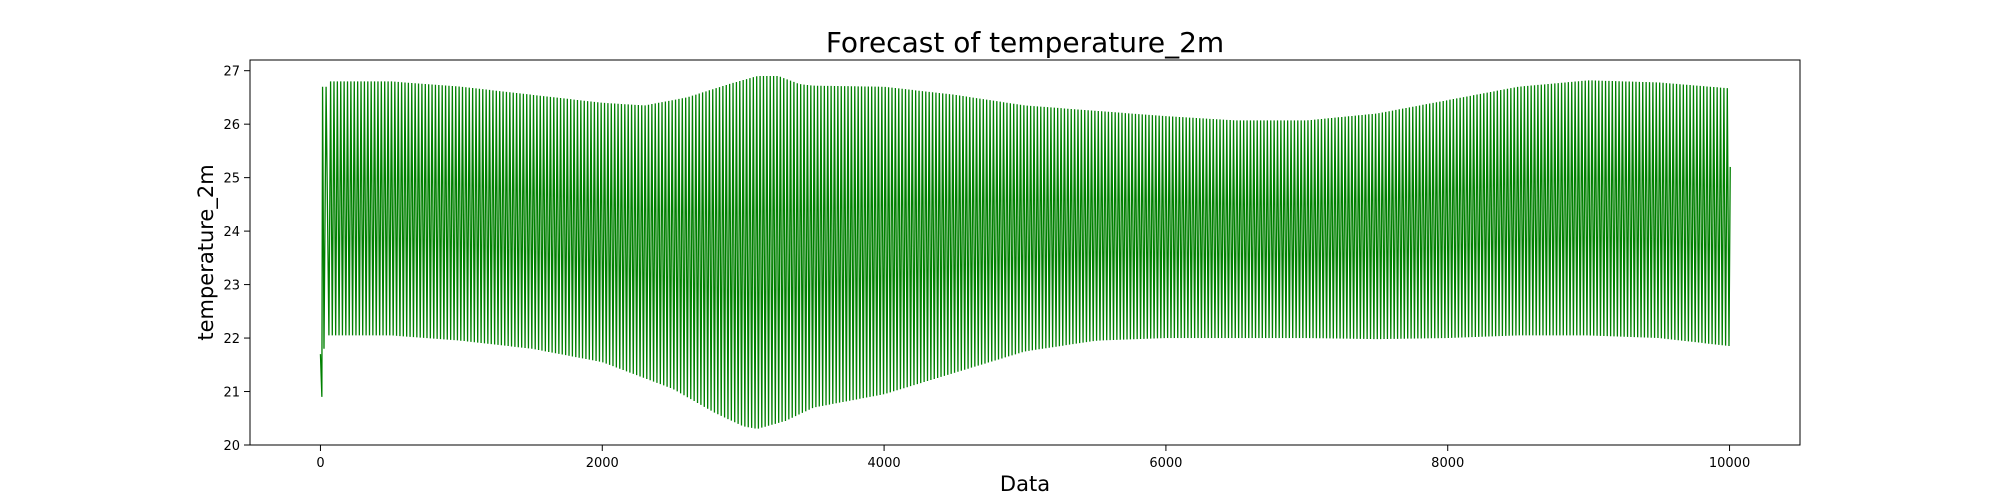 Image resolution: width=2000 pixels, height=500 pixels. I want to click on y-tick-label: 27, so click(231, 72).